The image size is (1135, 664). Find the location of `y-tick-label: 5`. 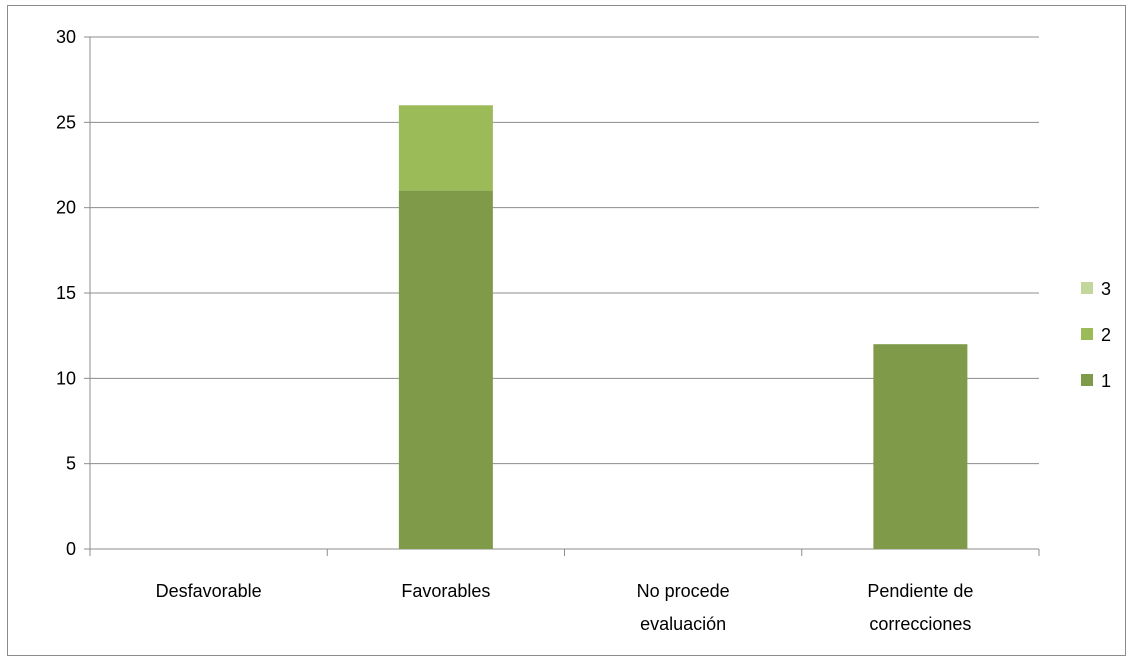

y-tick-label: 5 is located at coordinates (71, 464).